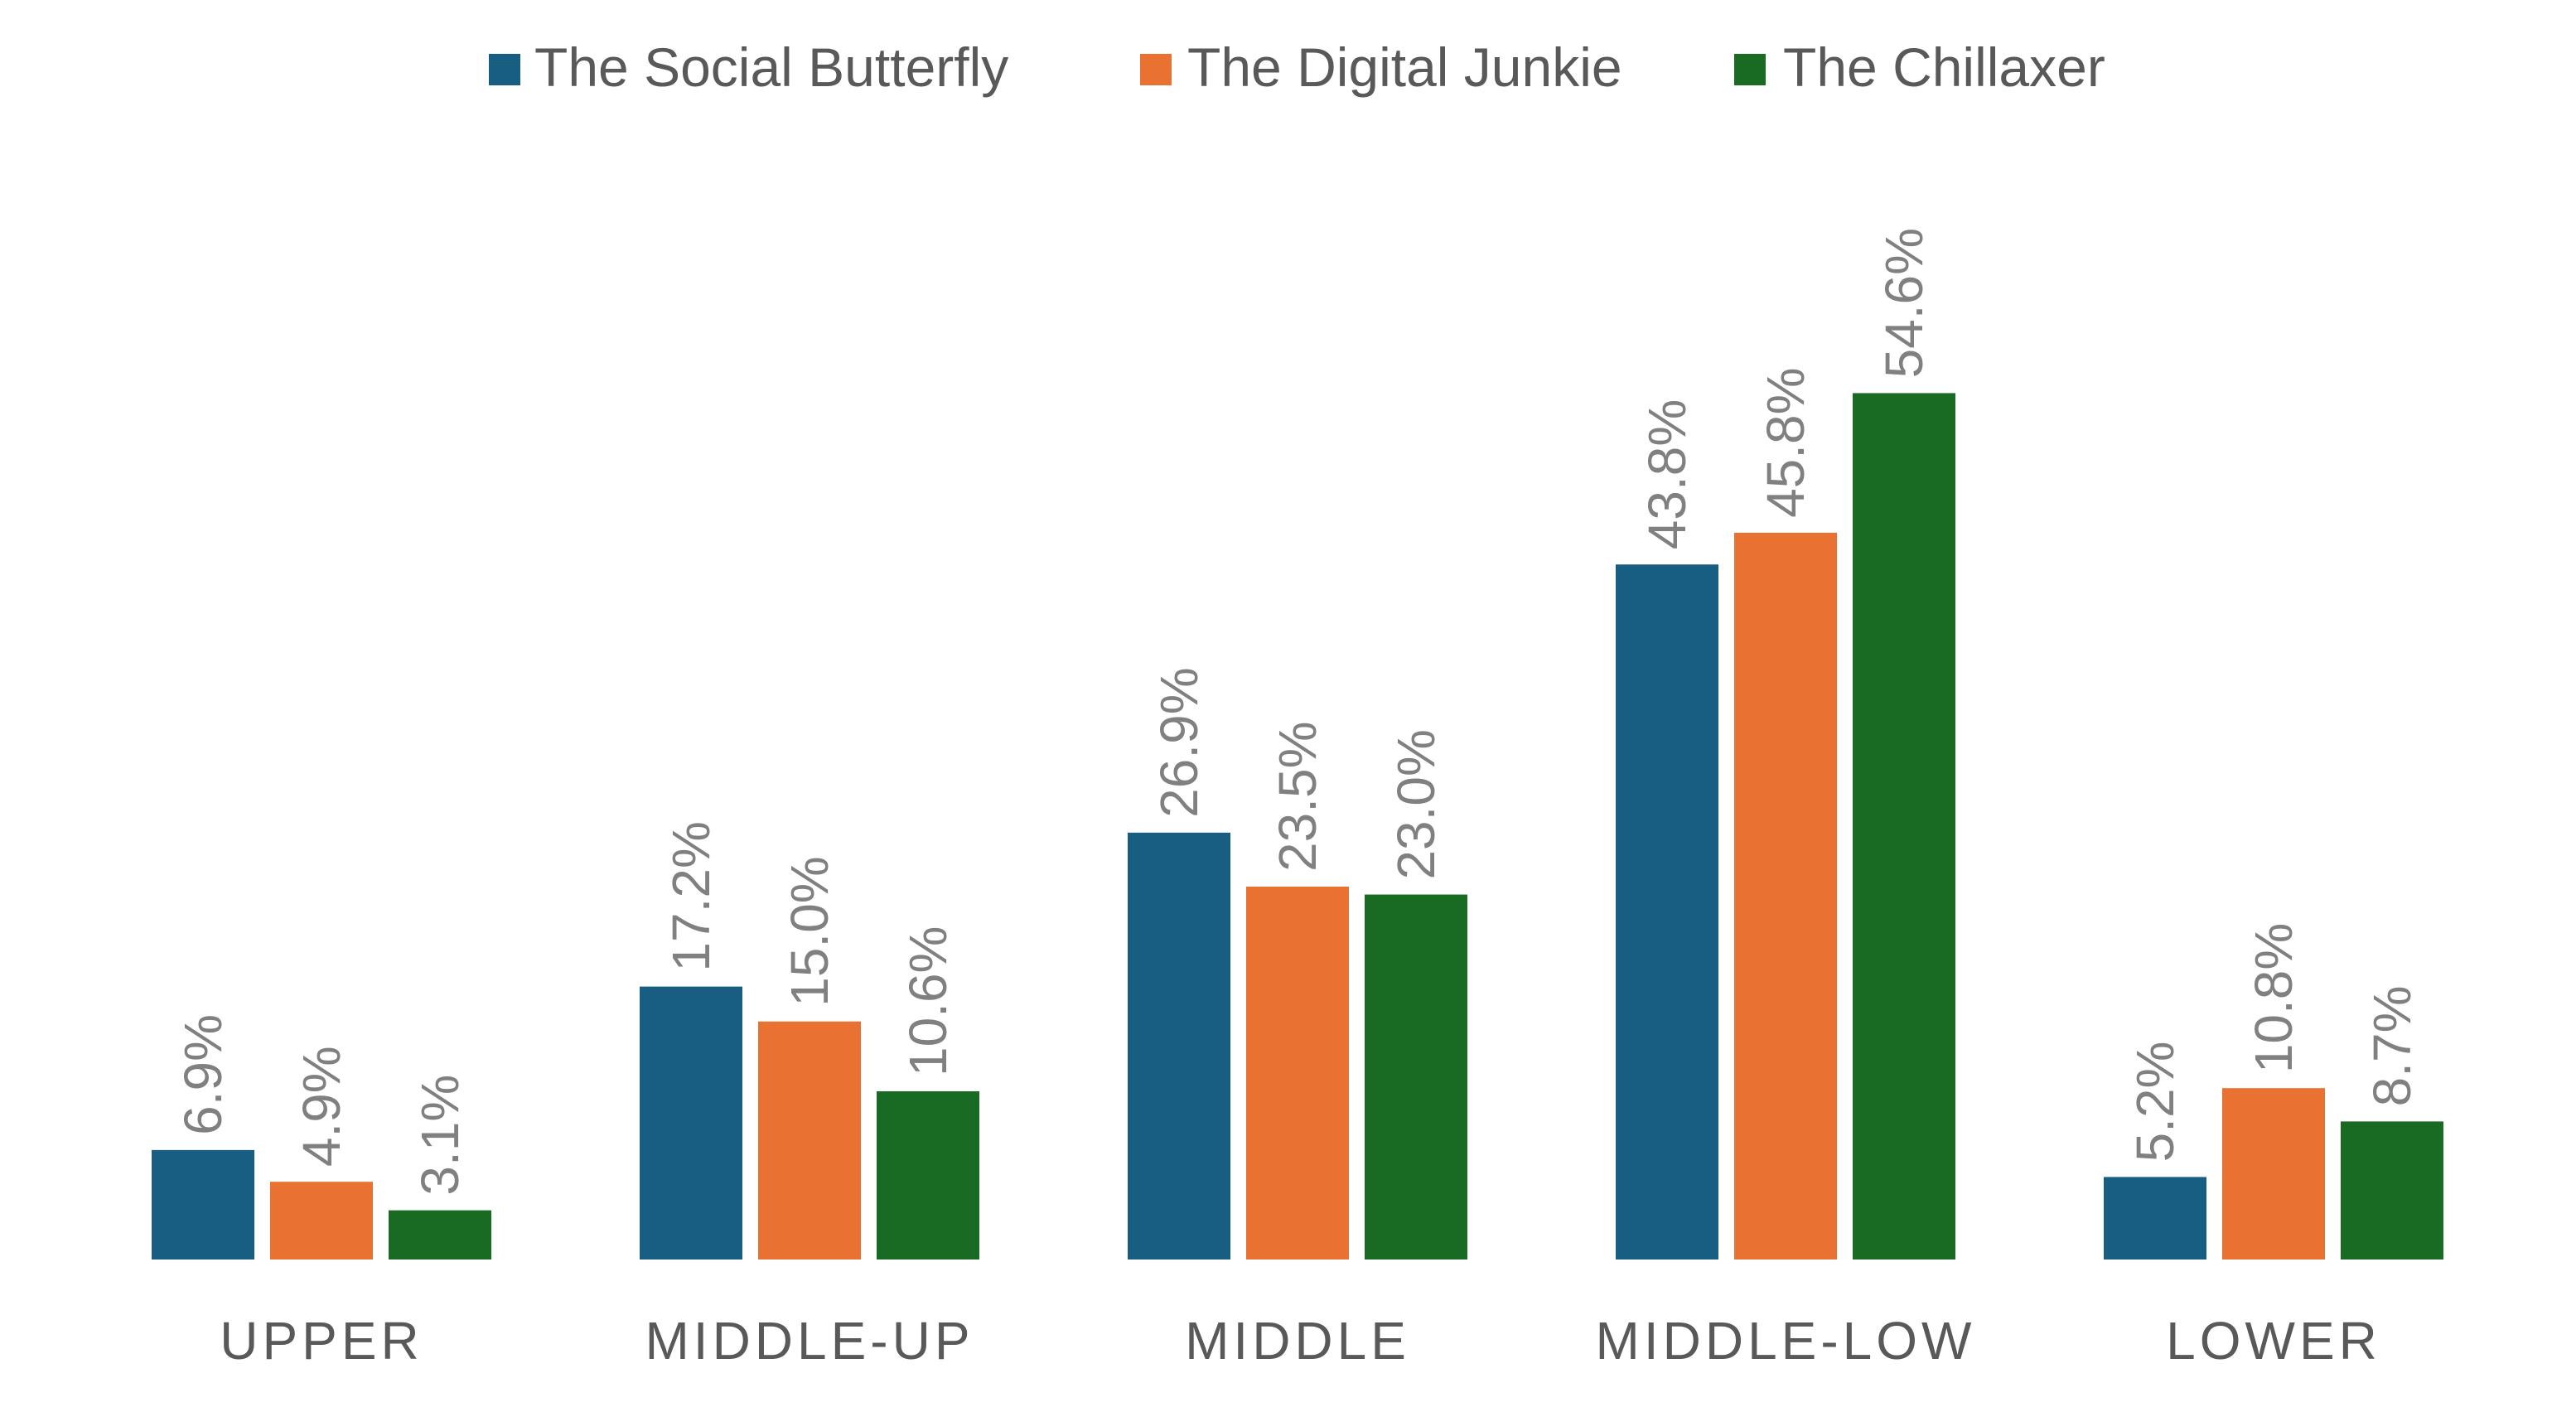  I want to click on legend-item-the-digital-junkie: The Digital Junkie, so click(1381, 67).